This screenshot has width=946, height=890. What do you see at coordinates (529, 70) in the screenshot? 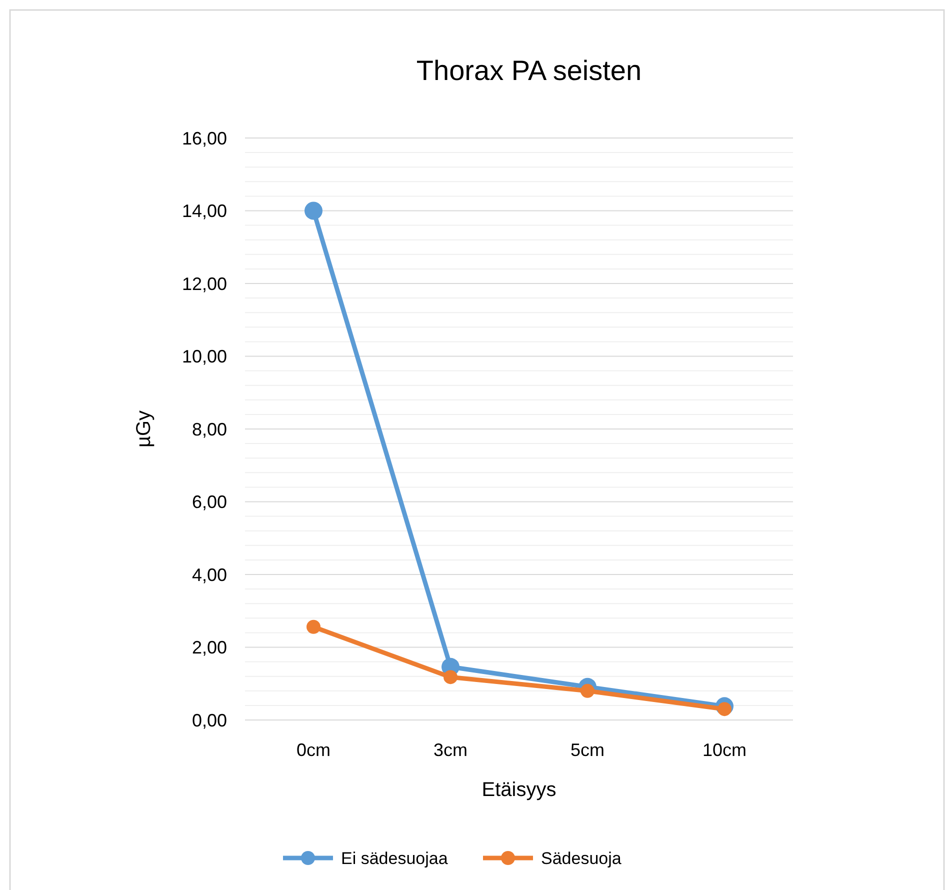
I see `chart-title: Thorax PA seisten` at bounding box center [529, 70].